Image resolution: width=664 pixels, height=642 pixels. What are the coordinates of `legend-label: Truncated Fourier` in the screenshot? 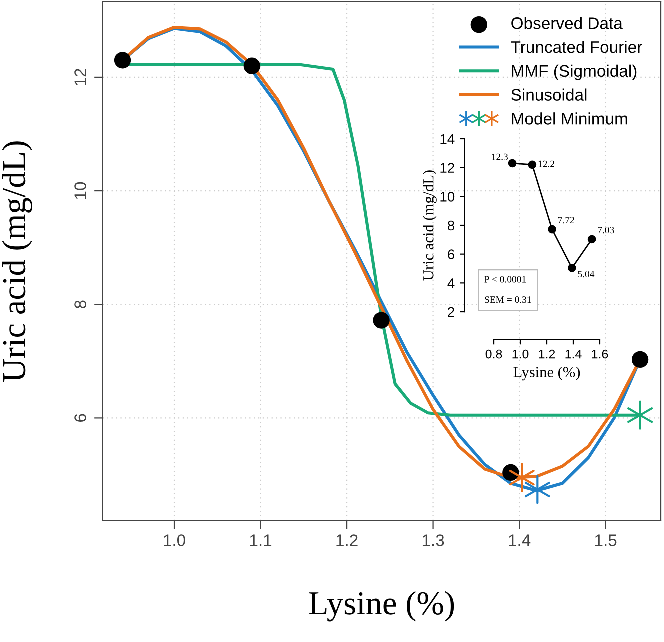 It's located at (576, 47).